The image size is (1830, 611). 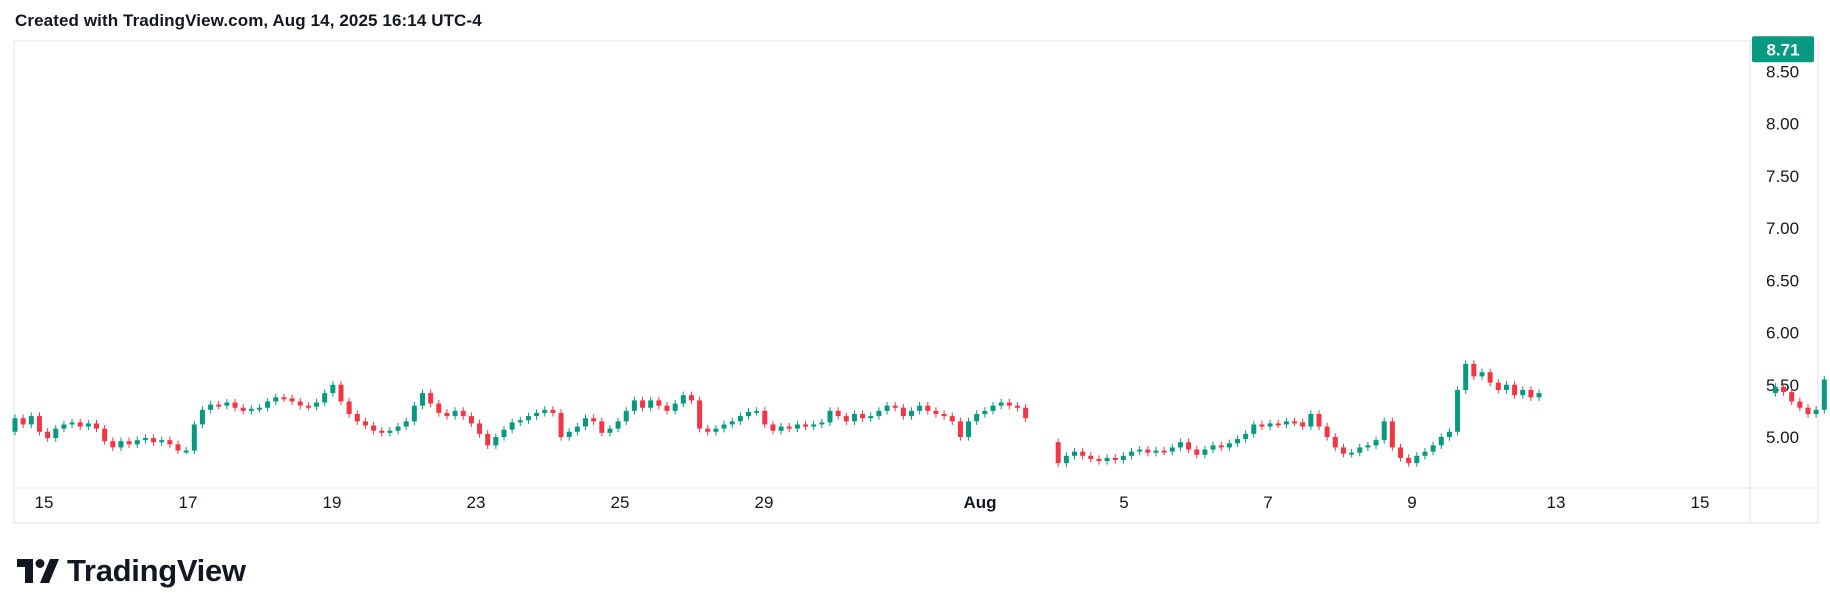 What do you see at coordinates (1411, 502) in the screenshot?
I see `x-tick-label: 9` at bounding box center [1411, 502].